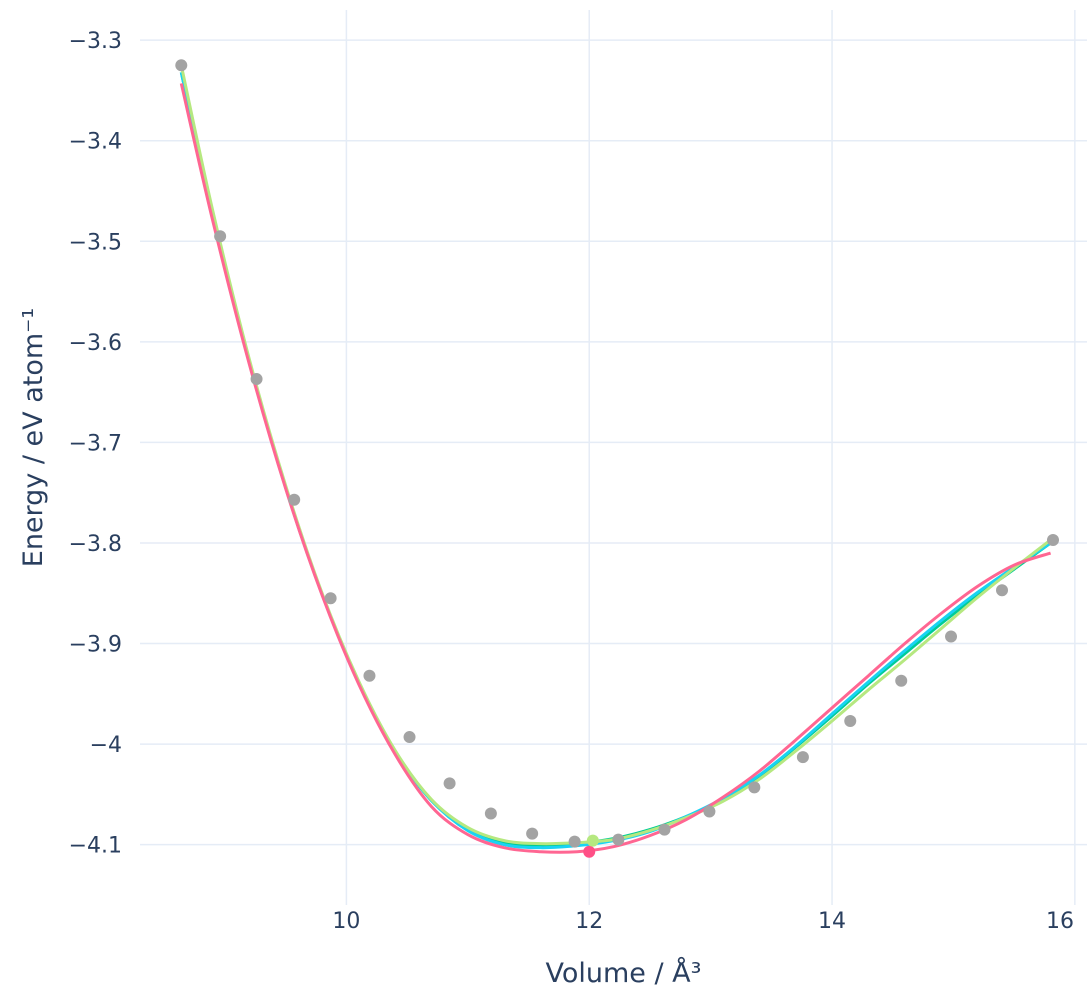  What do you see at coordinates (95, 242) in the screenshot?
I see `y-tick-label: −3.5` at bounding box center [95, 242].